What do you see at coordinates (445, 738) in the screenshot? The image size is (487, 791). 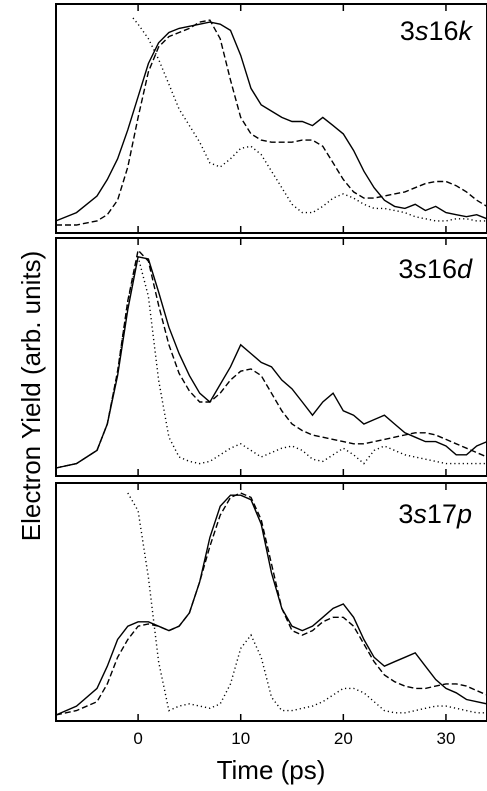 I see `x-tick-label: 30` at bounding box center [445, 738].